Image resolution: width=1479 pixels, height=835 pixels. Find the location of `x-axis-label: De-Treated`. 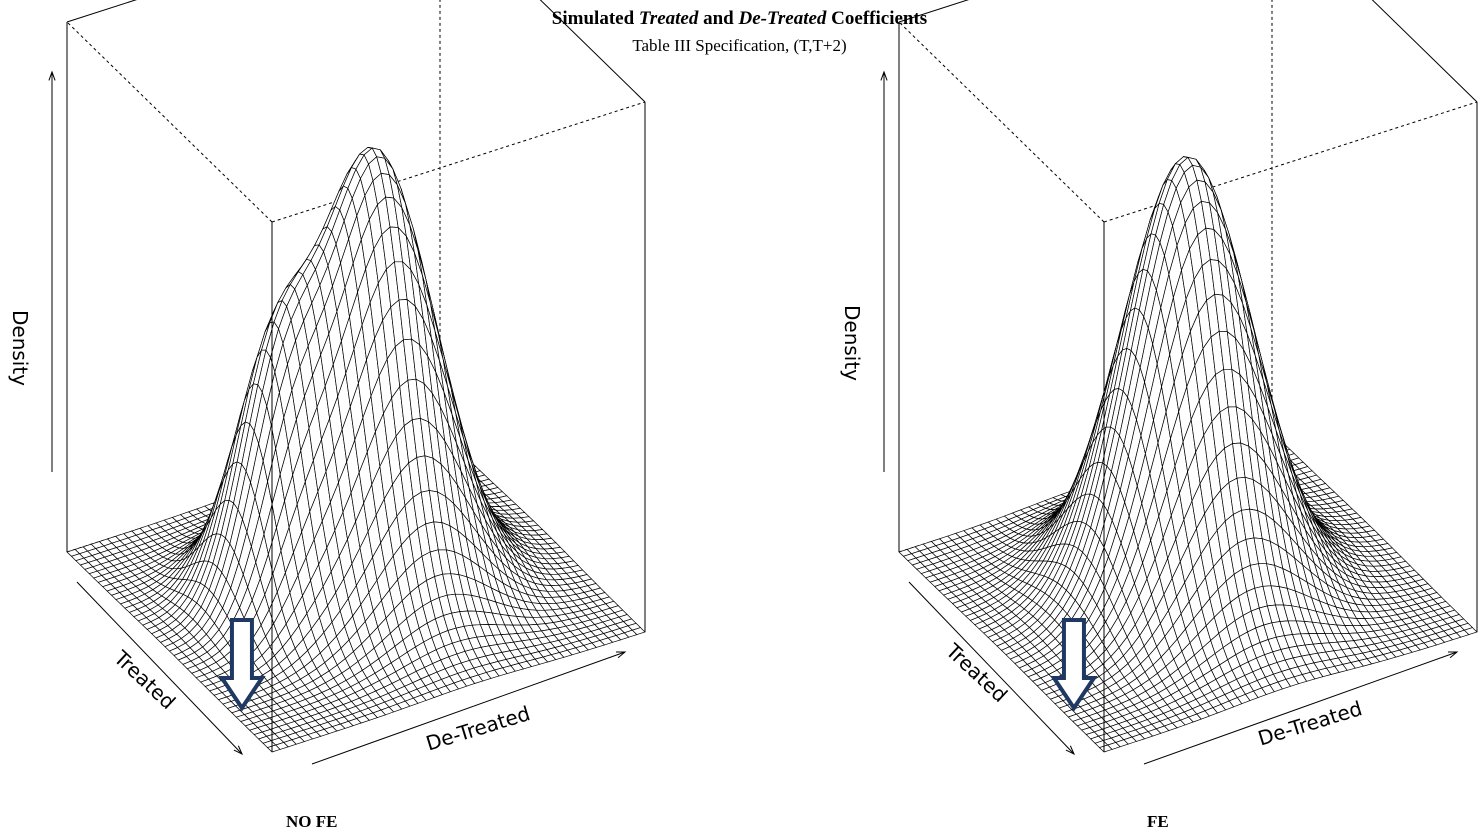

x-axis-label: De-Treated is located at coordinates (478, 728).